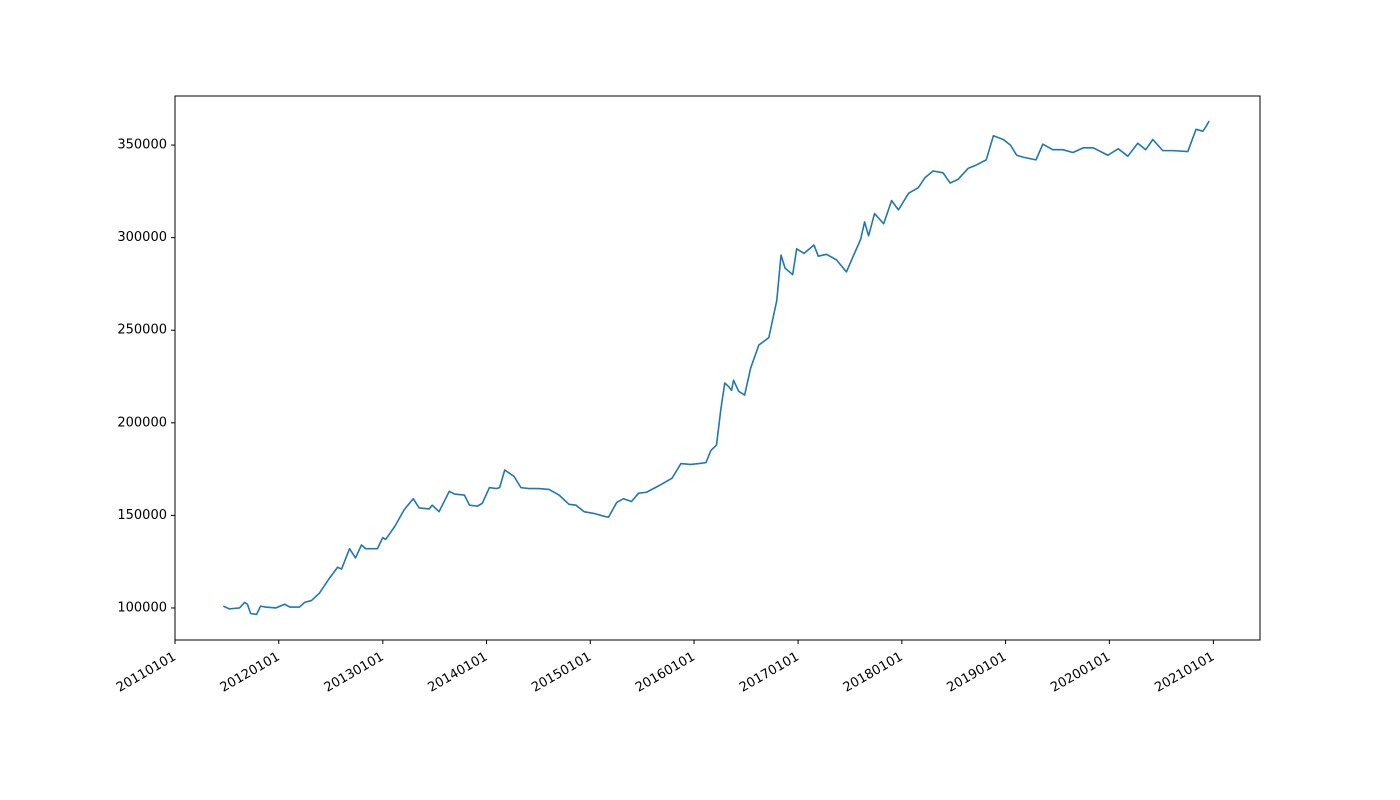  I want to click on y-tick-label: 100000, so click(142, 607).